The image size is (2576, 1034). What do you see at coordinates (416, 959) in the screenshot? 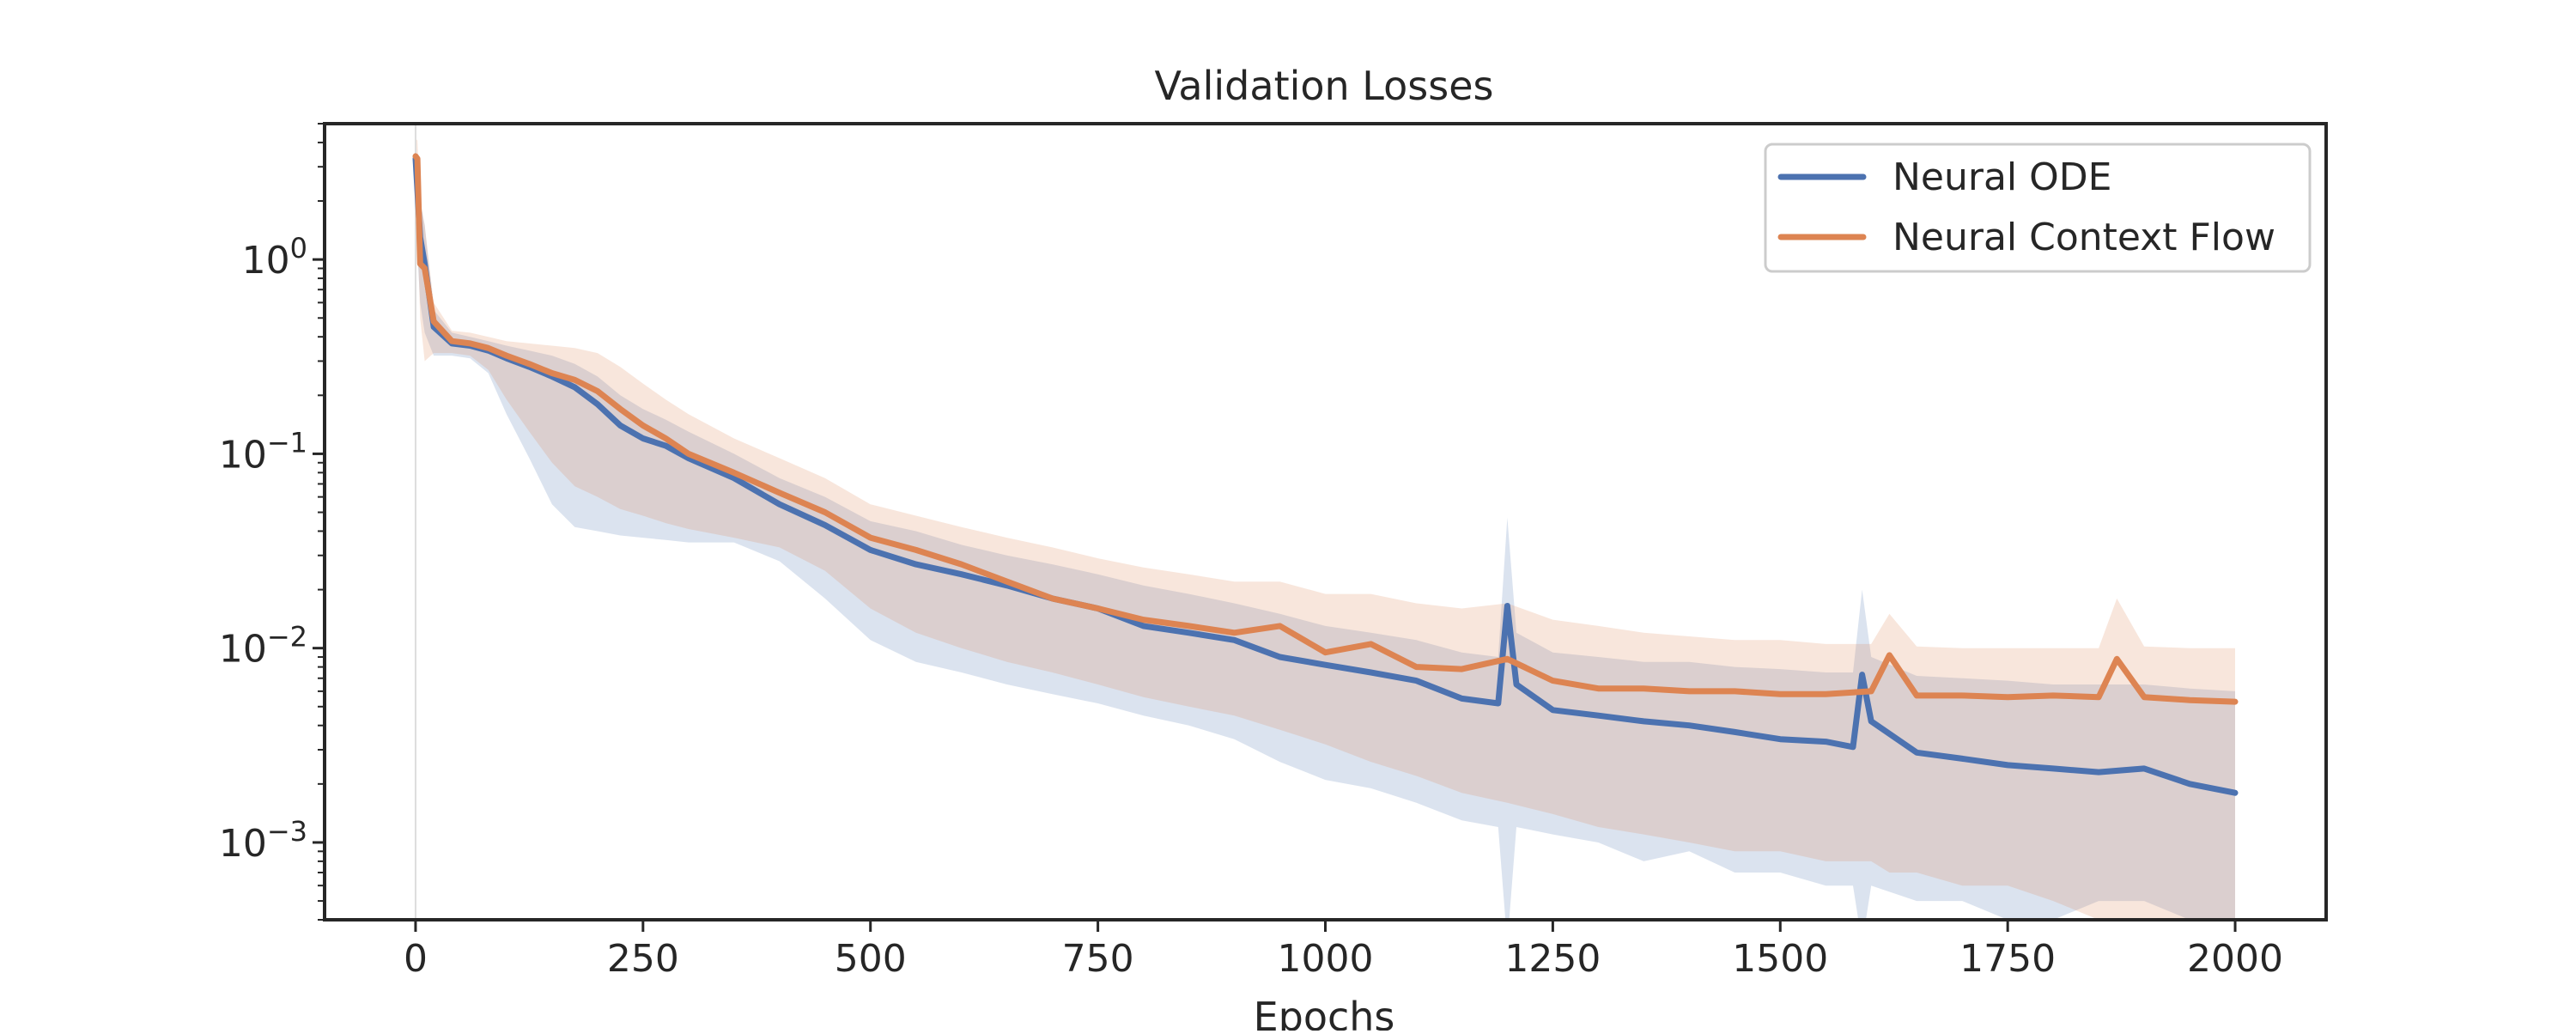
I see `x-tick-label: 0` at bounding box center [416, 959].